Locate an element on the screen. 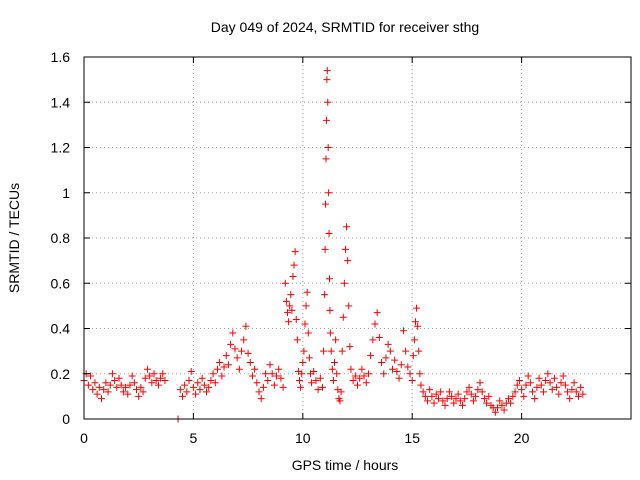 Image resolution: width=640 pixels, height=480 pixels. y-tick-label: 1.2 is located at coordinates (61, 148).